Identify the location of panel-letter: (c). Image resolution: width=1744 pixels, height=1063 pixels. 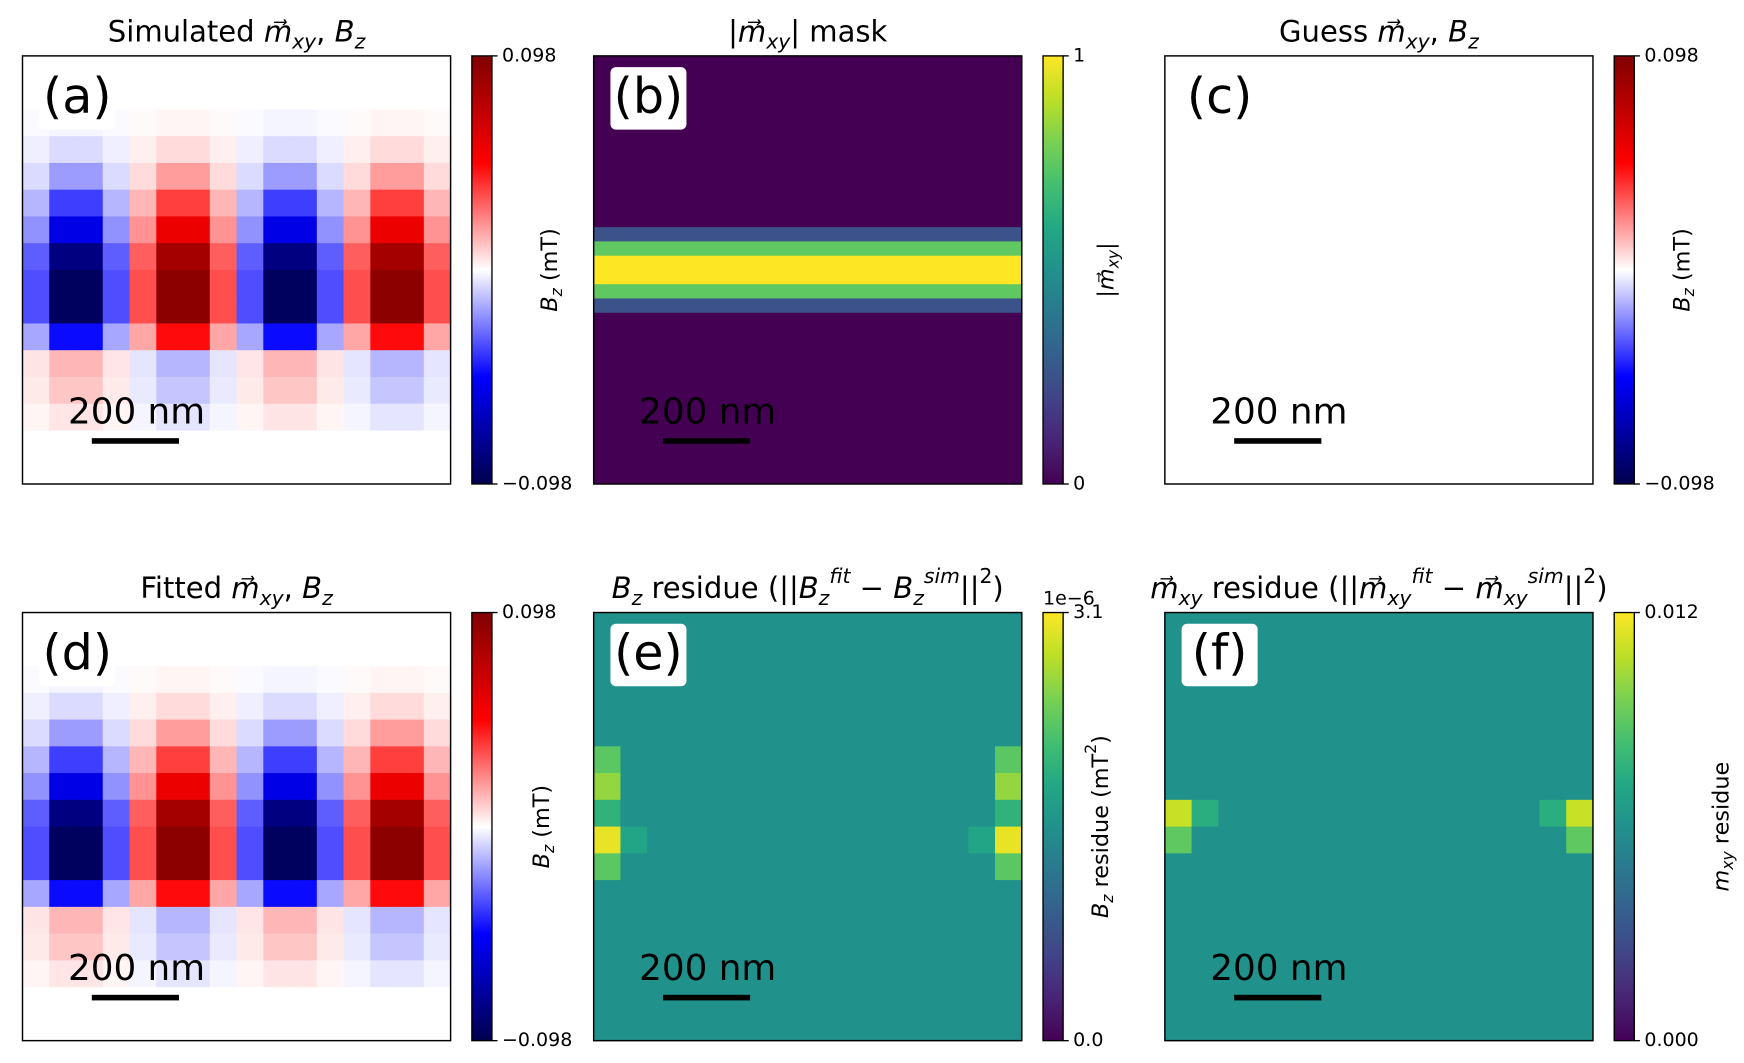
(1219, 96).